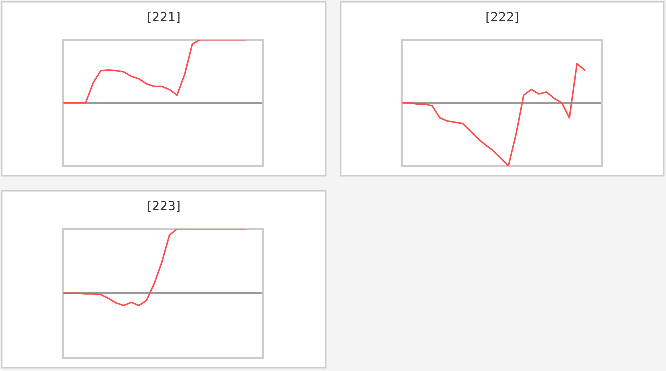 The height and width of the screenshot is (371, 666). I want to click on chart-title: [222], so click(502, 18).